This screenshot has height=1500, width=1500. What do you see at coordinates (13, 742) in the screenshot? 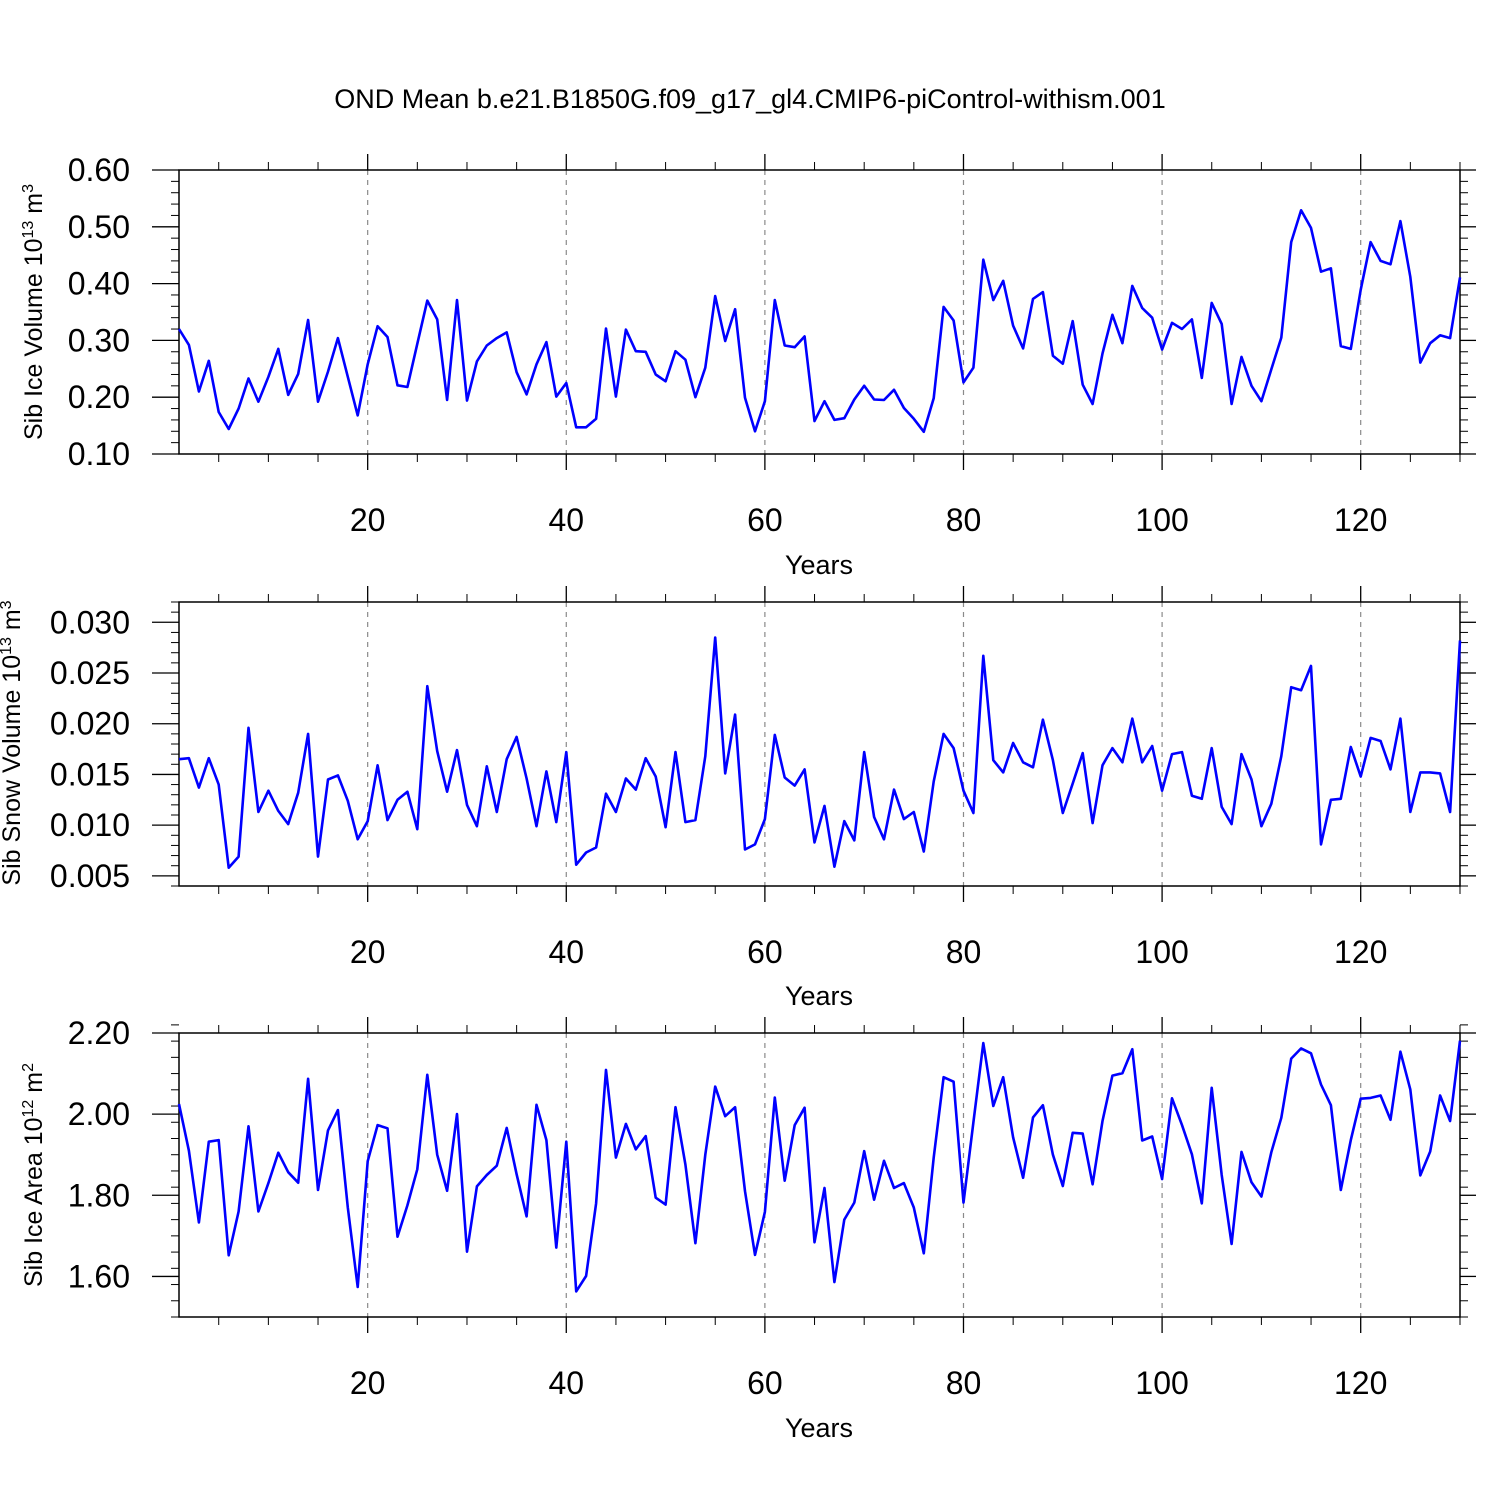
I see `y-axis-label-1: Sib Snow Volume 1013 m3` at bounding box center [13, 742].